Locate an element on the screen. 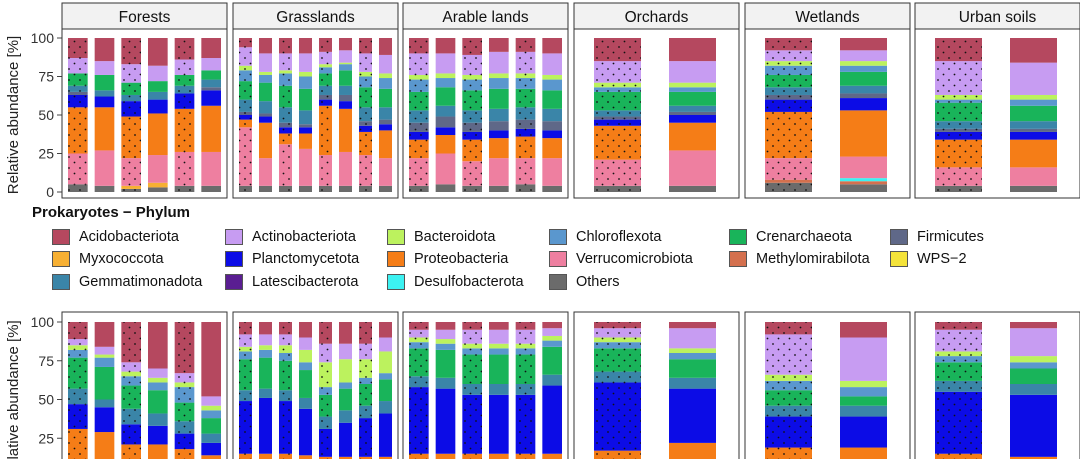  bar-segment-firmi is located at coordinates (211, 89).